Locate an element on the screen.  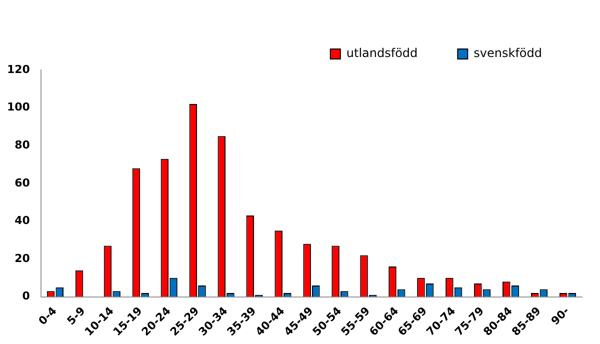
y-tick-label: 60 is located at coordinates (22, 183).